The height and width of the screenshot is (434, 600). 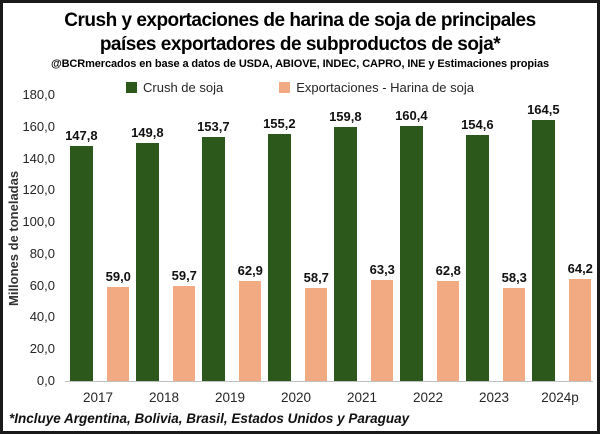 What do you see at coordinates (296, 397) in the screenshot?
I see `x-axis-label-2020: 2020` at bounding box center [296, 397].